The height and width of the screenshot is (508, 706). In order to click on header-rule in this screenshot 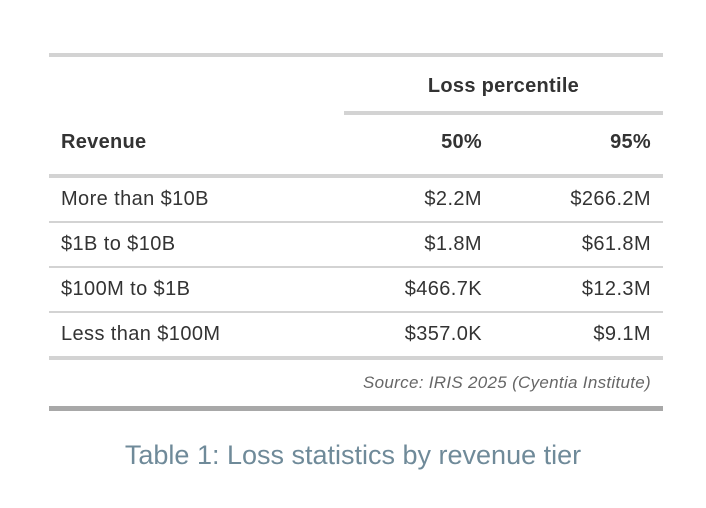, I will do `click(356, 176)`.